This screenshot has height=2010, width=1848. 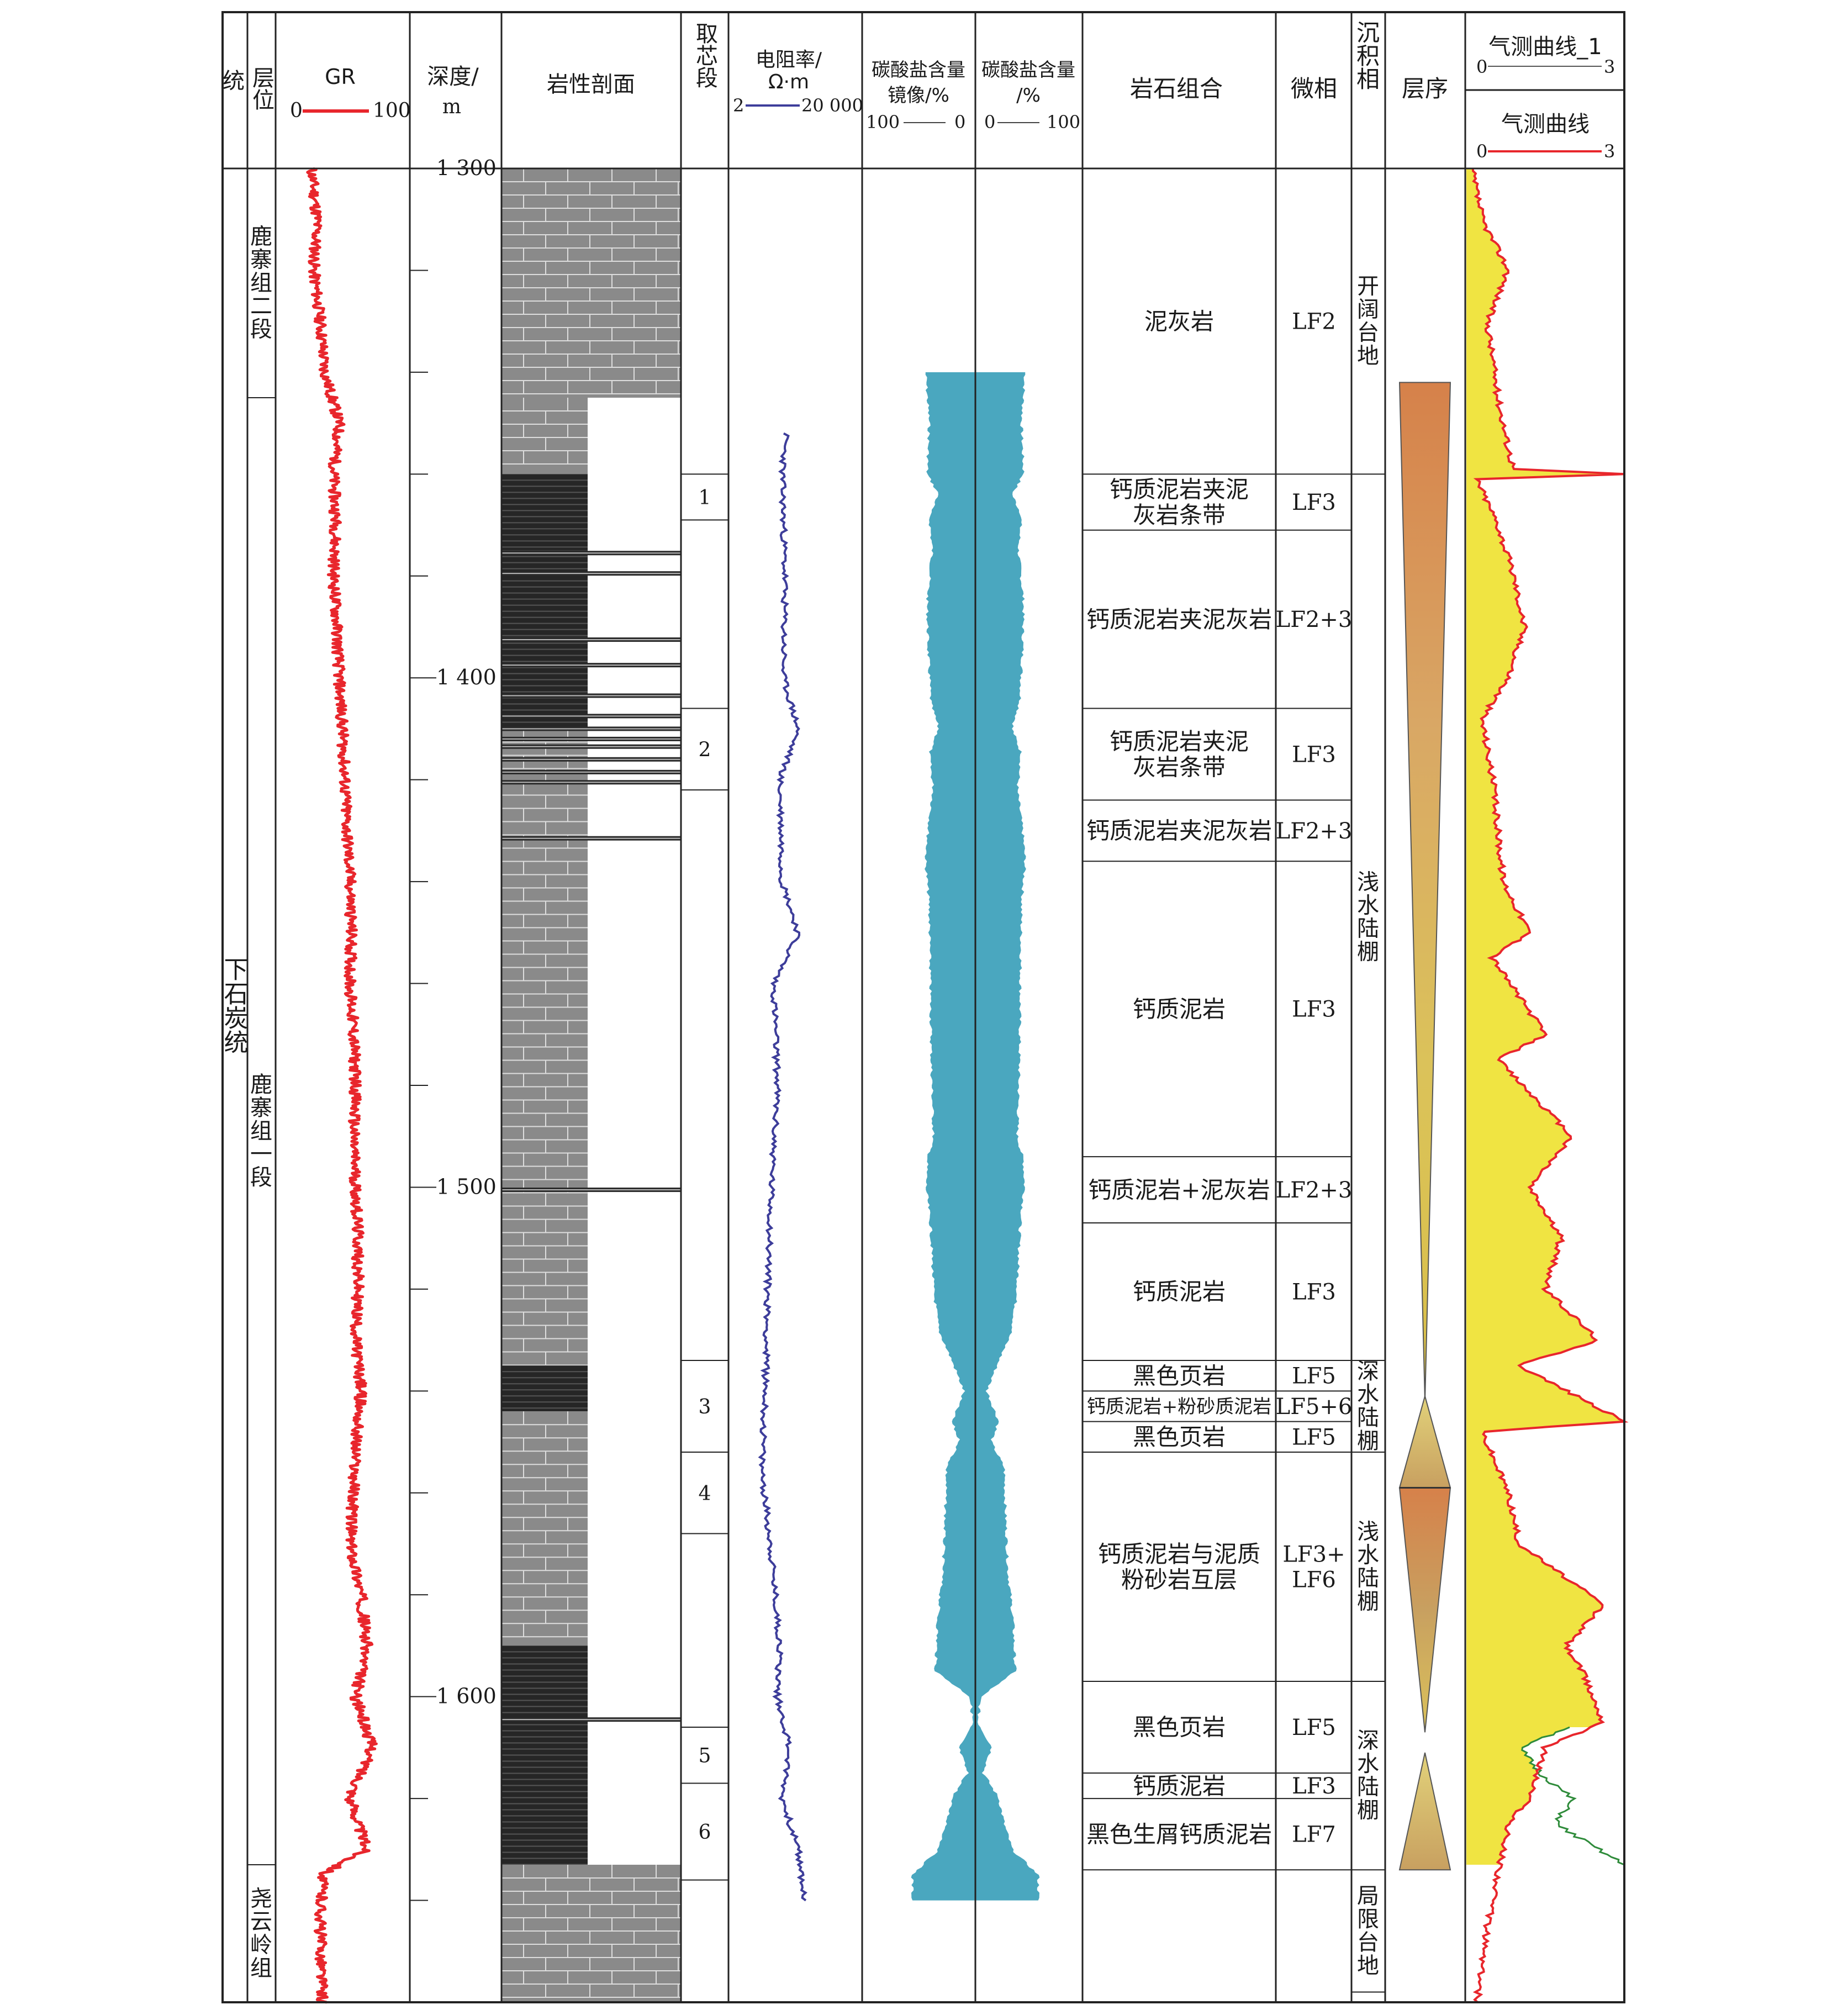 I want to click on depth-label: 1 500, so click(x=466, y=1186).